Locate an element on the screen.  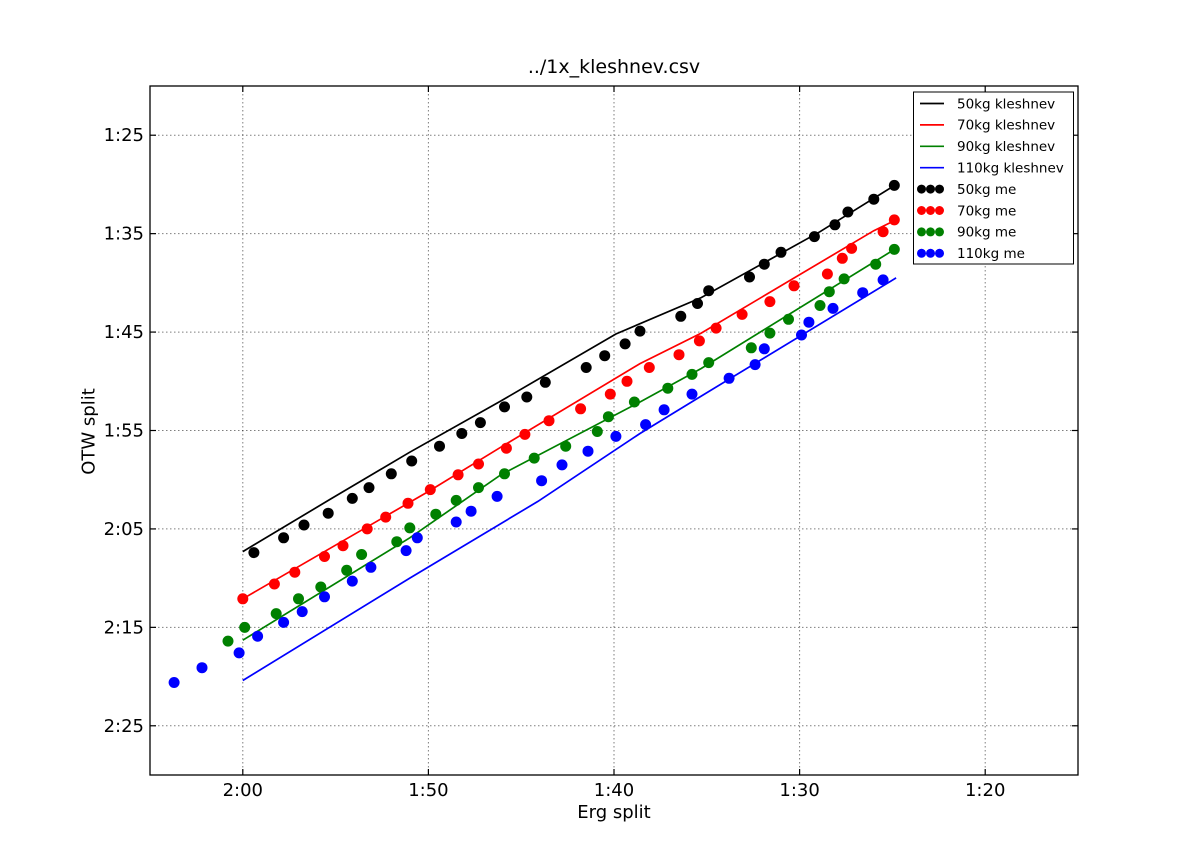
y-tick-label: 2:05 is located at coordinates (124, 529).